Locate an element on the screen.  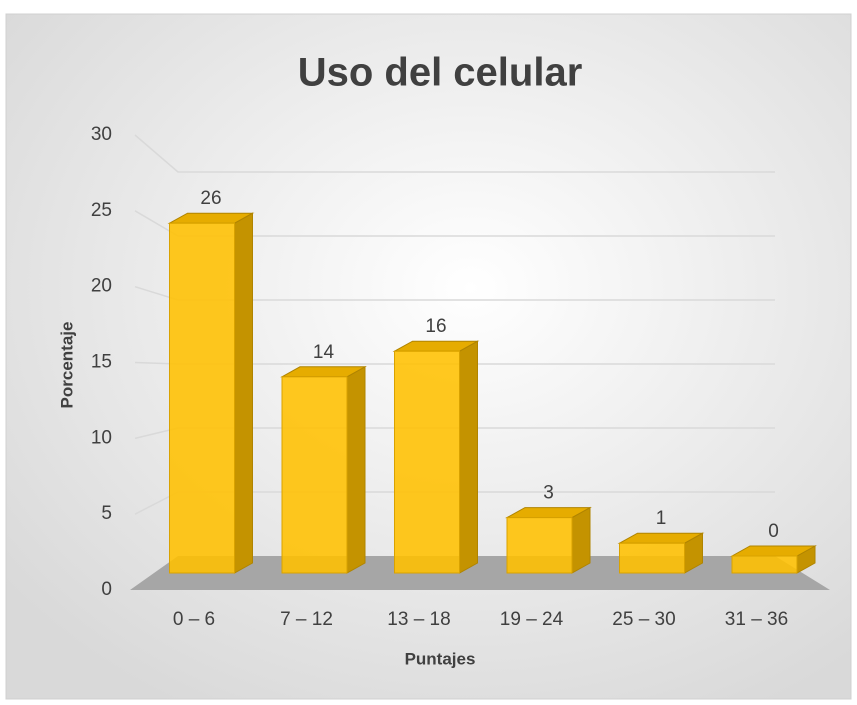
data-label: 1 is located at coordinates (661, 518).